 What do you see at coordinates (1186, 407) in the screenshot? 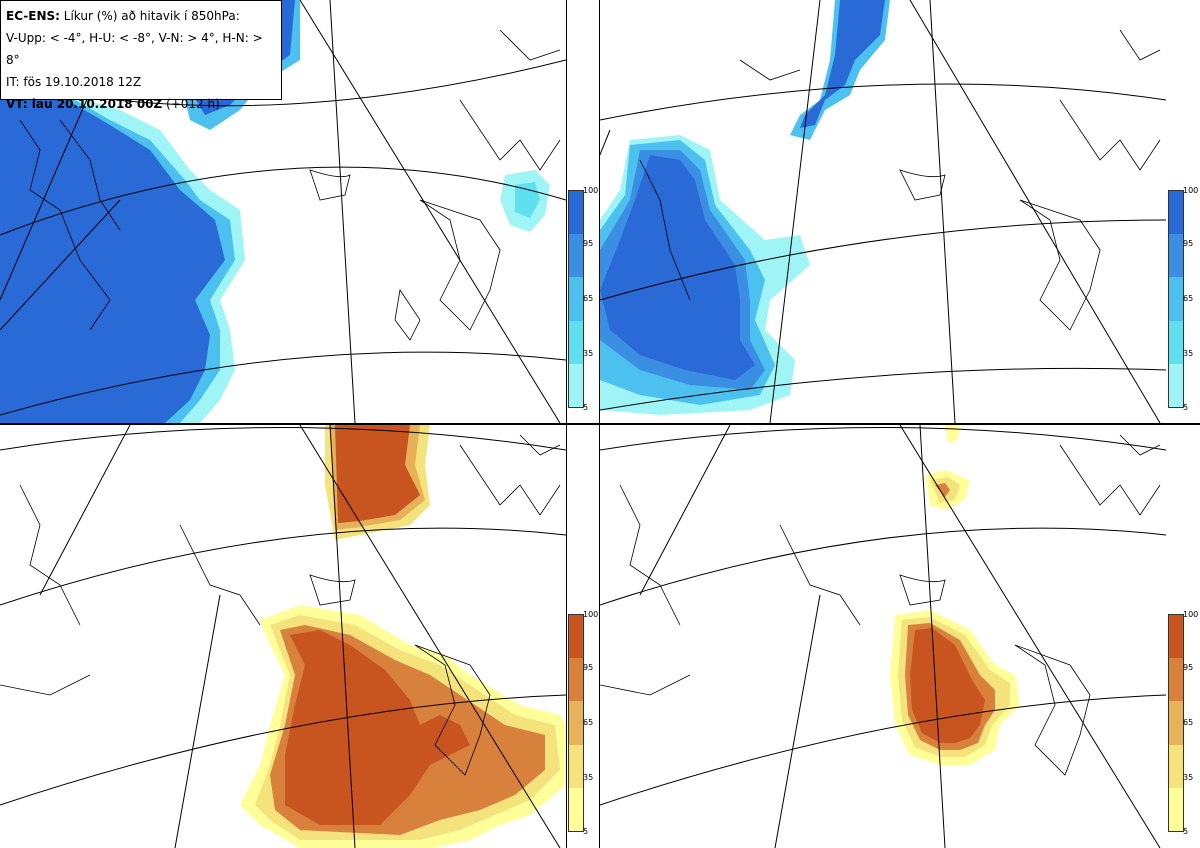
I see `cbar-tr-tick-5: 5` at bounding box center [1186, 407].